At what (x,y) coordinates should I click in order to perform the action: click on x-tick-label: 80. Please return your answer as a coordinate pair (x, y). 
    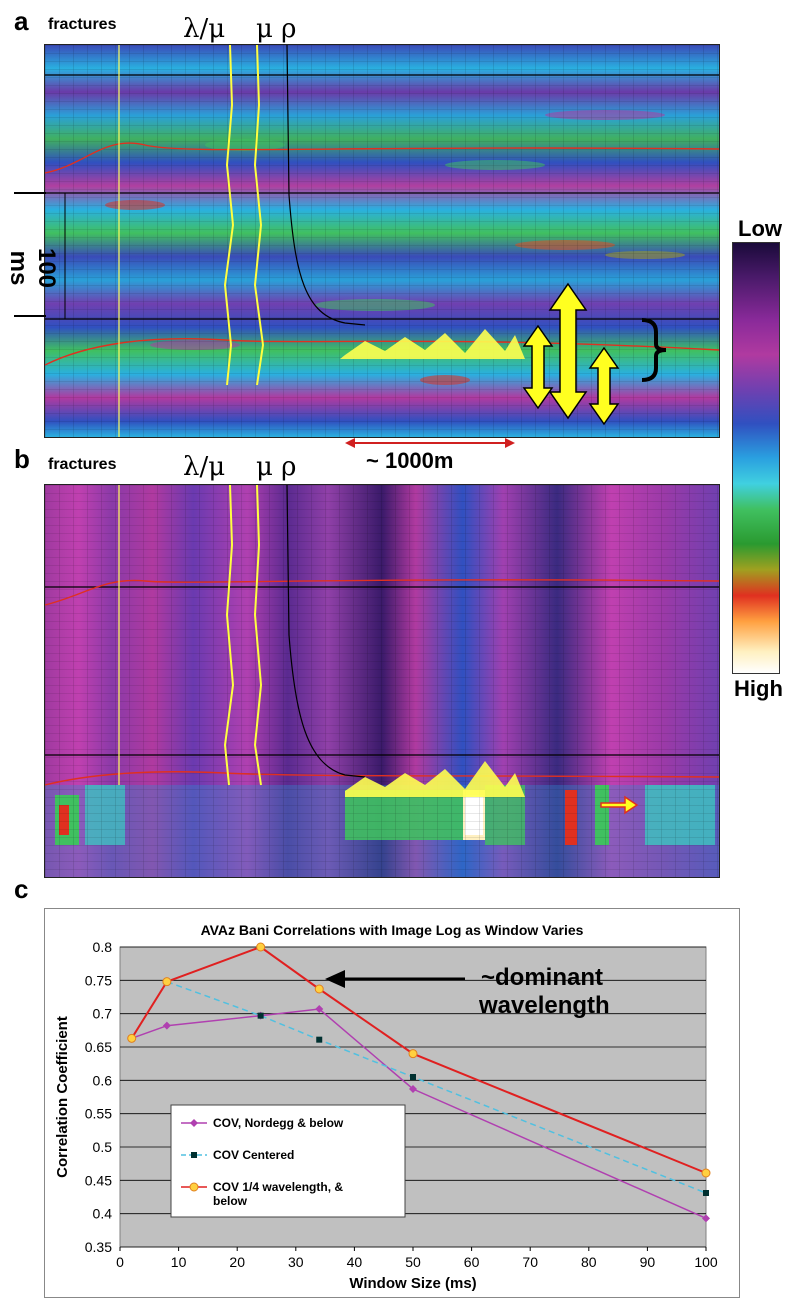
    Looking at the image, I should click on (589, 1262).